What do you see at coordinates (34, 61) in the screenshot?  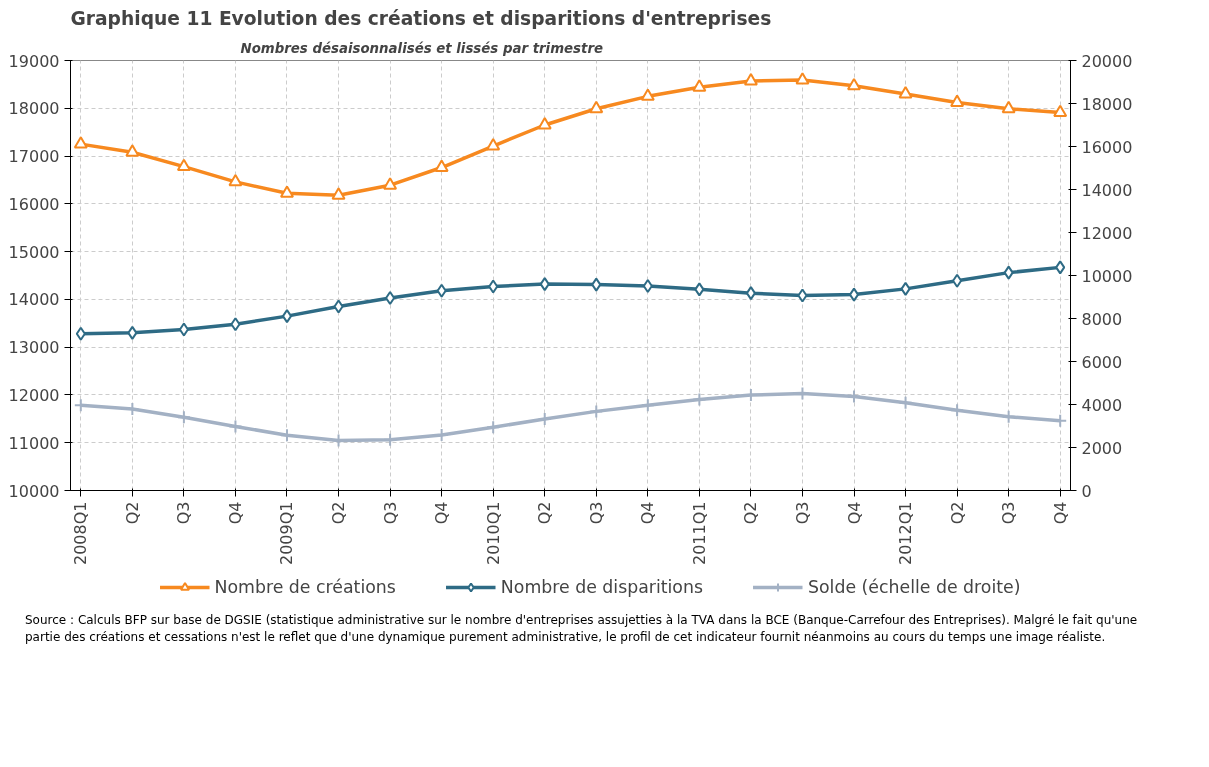 I see `y-tick-label: 19000` at bounding box center [34, 61].